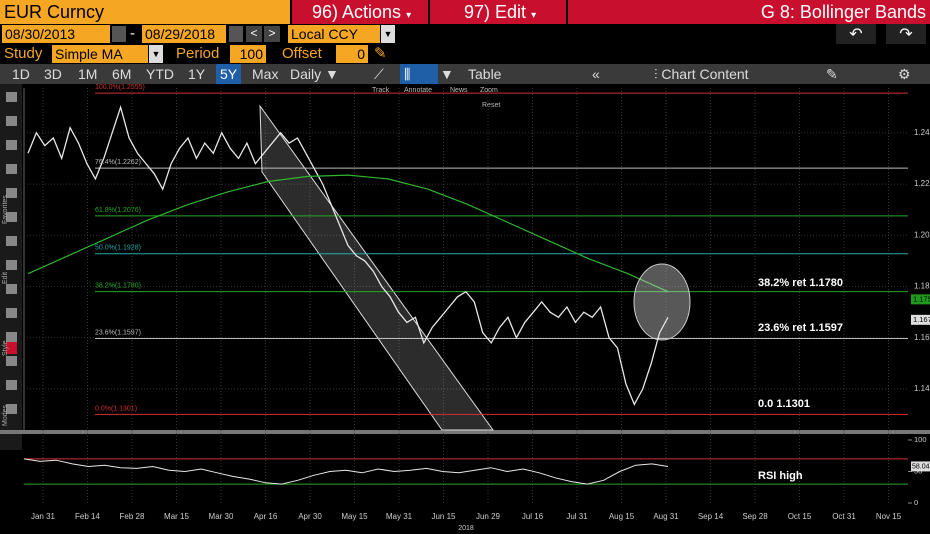 The width and height of the screenshot is (930, 534). I want to click on security: EUR Curncy, so click(145, 12).